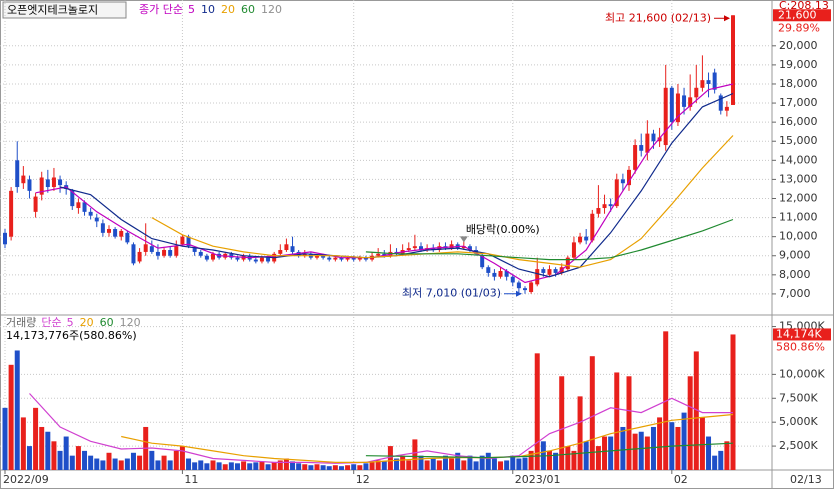 The width and height of the screenshot is (834, 489). Describe the element at coordinates (798, 236) in the screenshot. I see `y-tick-label: 10,000` at that location.